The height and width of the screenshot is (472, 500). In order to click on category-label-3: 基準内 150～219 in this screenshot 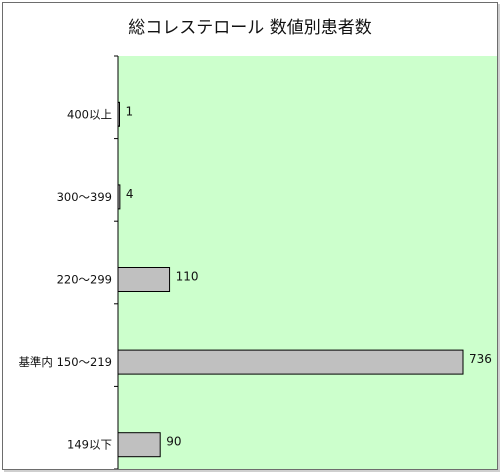, I will do `click(65, 362)`.